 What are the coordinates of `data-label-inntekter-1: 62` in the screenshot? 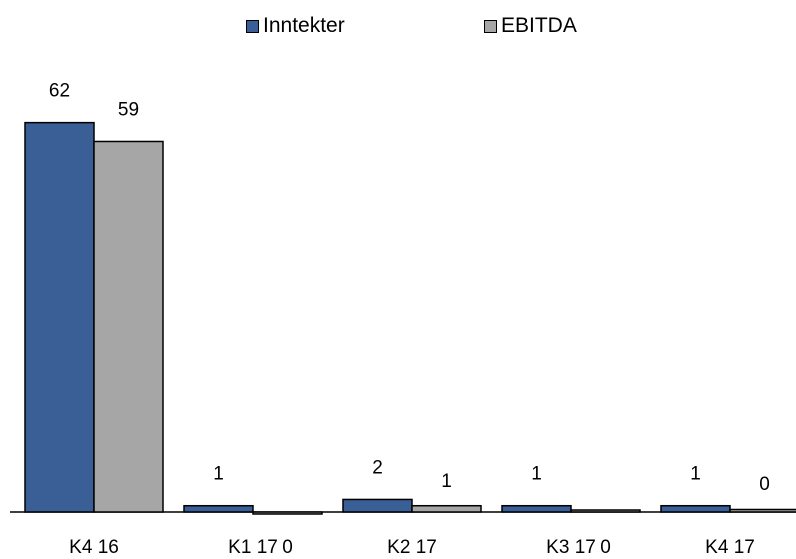 It's located at (59, 91).